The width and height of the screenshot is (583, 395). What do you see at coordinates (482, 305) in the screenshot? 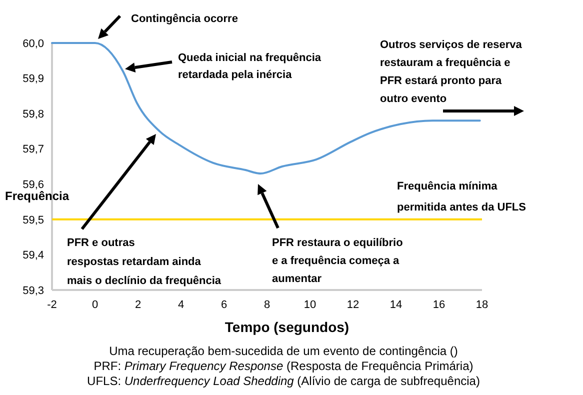
I see `x-tick-label: 18` at bounding box center [482, 305].